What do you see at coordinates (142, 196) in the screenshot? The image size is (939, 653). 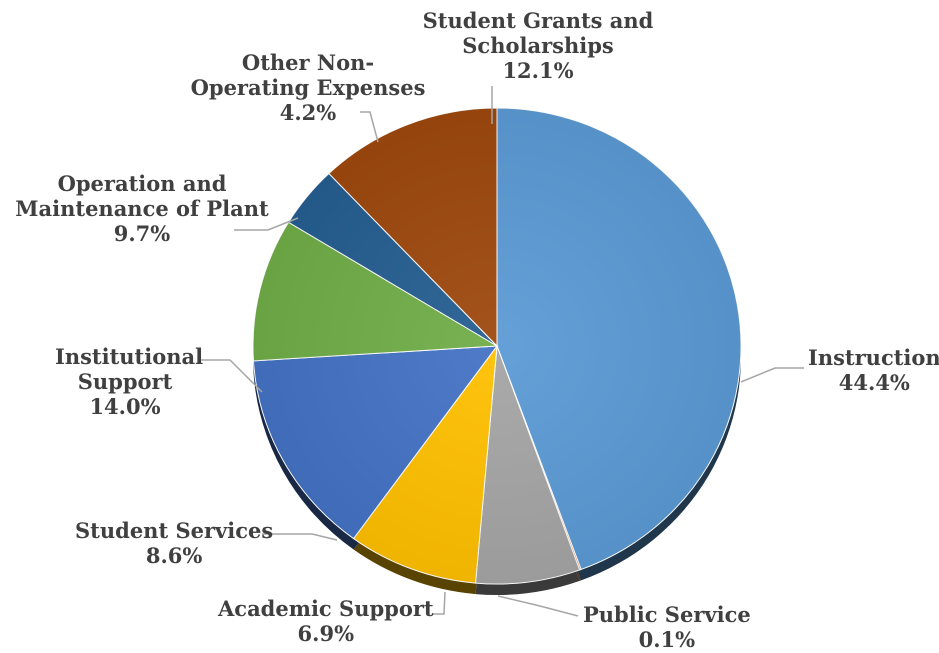 I see `label-operation-maintenance-name: Operation and Maintenance of Plant` at bounding box center [142, 196].